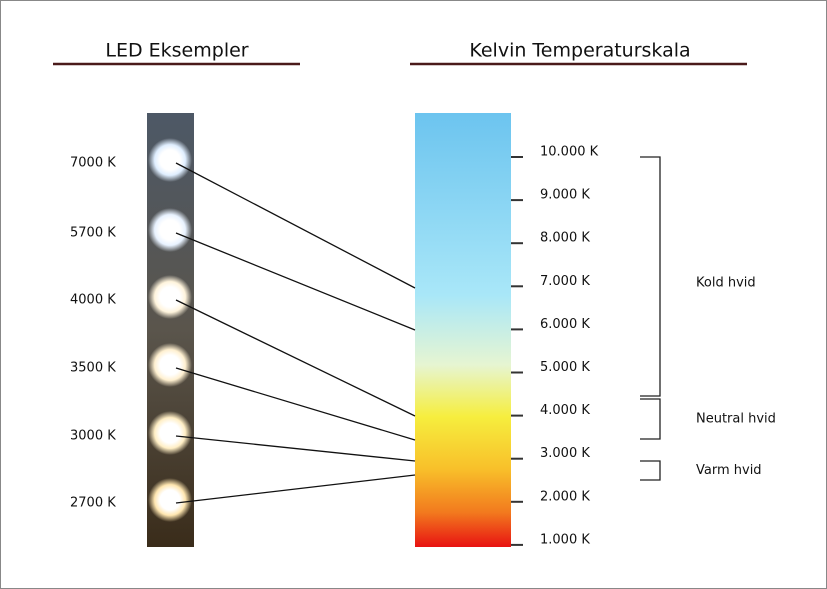 Image resolution: width=827 pixels, height=589 pixels. I want to click on right-title: Kelvin Temperaturskala, so click(579, 51).